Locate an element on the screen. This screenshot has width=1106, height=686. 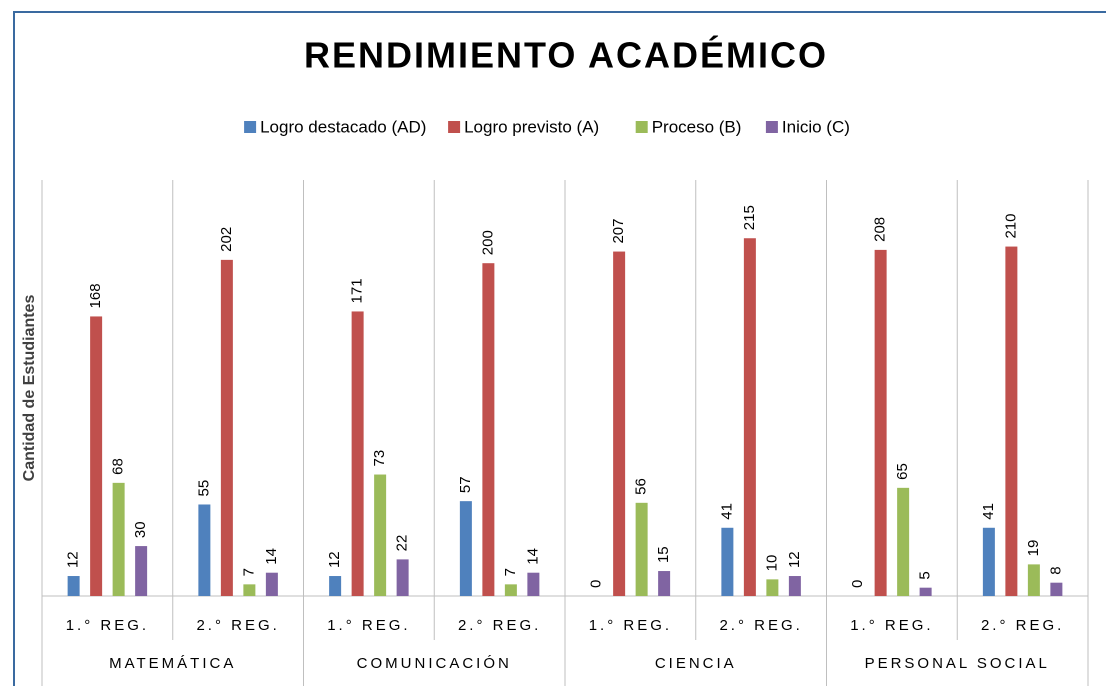
data-label: 8 is located at coordinates (1055, 570).